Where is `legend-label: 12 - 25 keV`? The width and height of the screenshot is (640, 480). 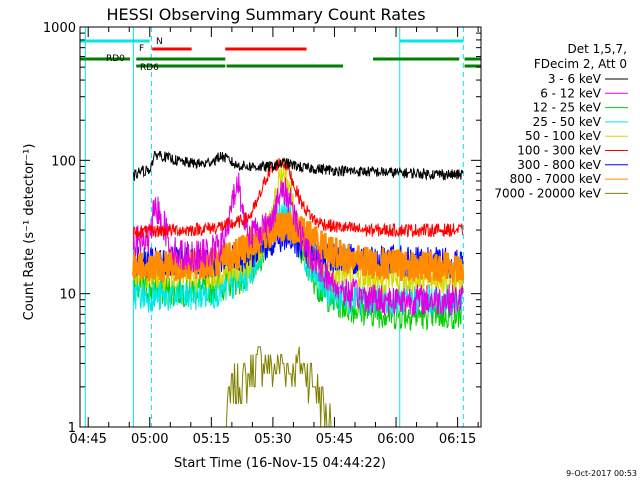 legend-label: 12 - 25 keV is located at coordinates (567, 108).